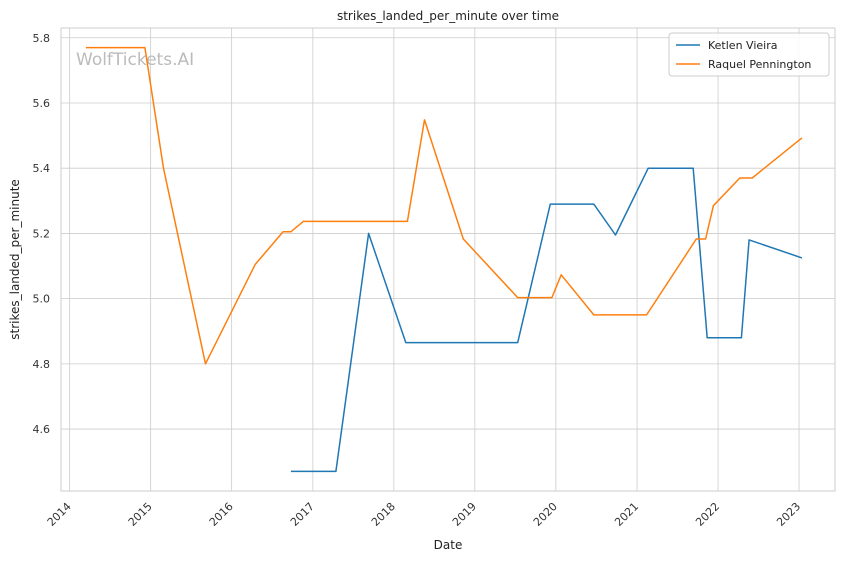  I want to click on y-tick-label: 5.2, so click(42, 233).